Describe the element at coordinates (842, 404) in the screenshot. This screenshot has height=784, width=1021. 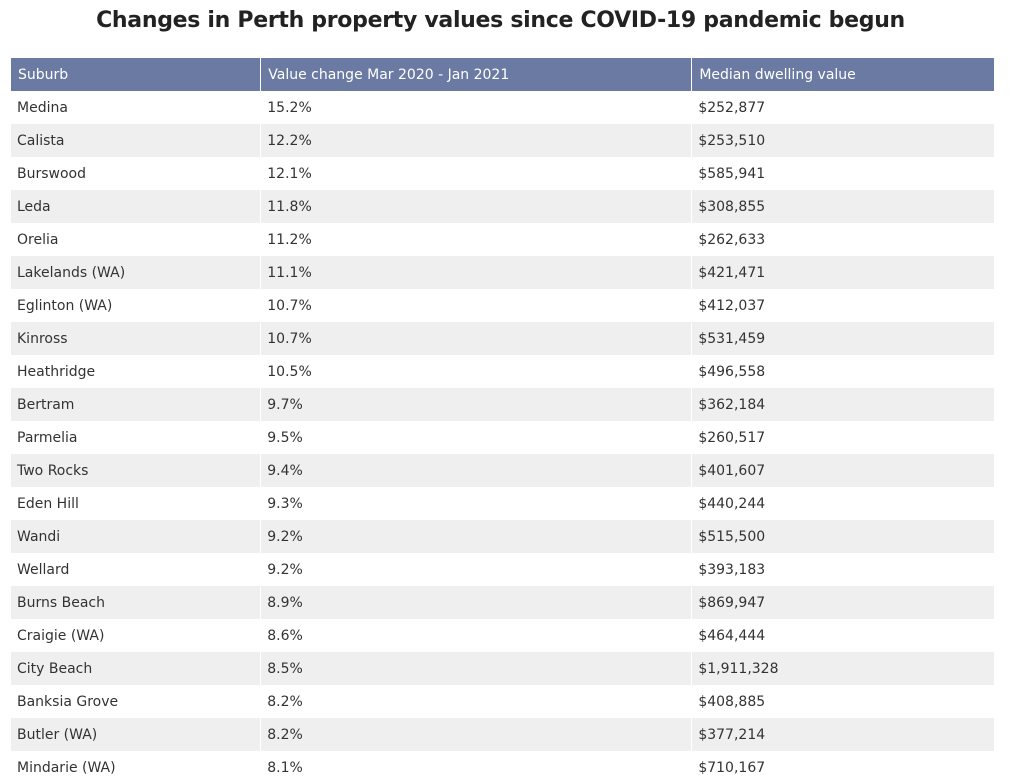
I see `median-value-cell: $362,184` at that location.